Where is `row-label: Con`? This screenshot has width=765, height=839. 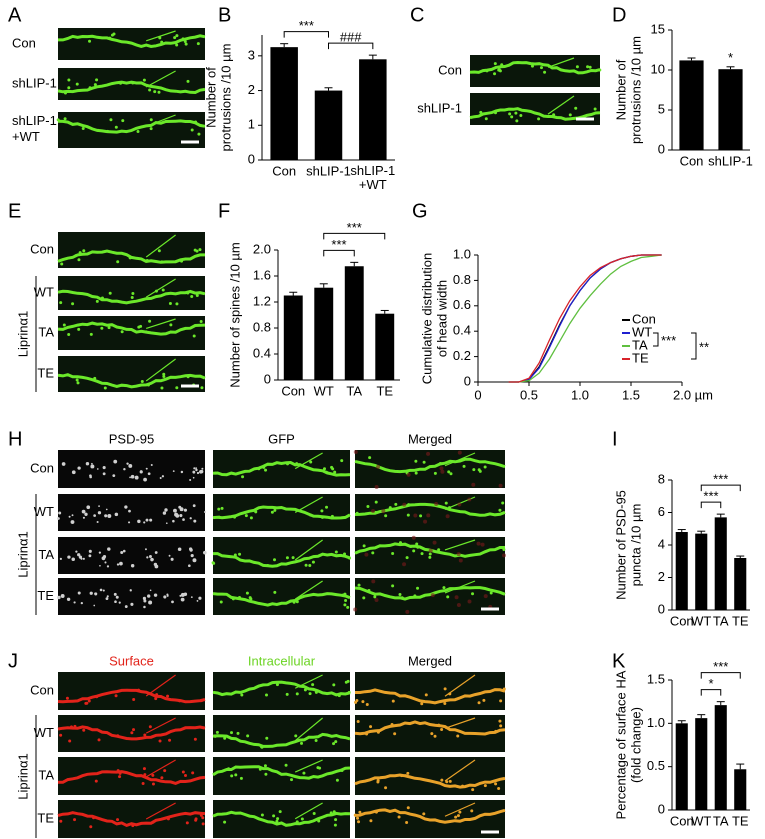 row-label: Con is located at coordinates (450, 69).